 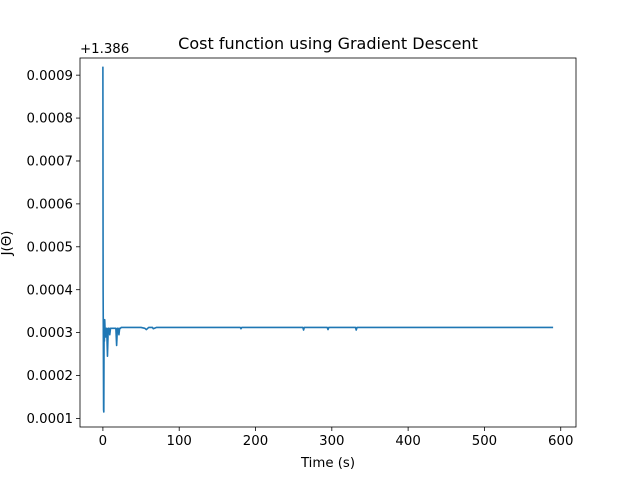 What do you see at coordinates (49, 247) in the screenshot?
I see `y-tick-label: 0.0005` at bounding box center [49, 247].